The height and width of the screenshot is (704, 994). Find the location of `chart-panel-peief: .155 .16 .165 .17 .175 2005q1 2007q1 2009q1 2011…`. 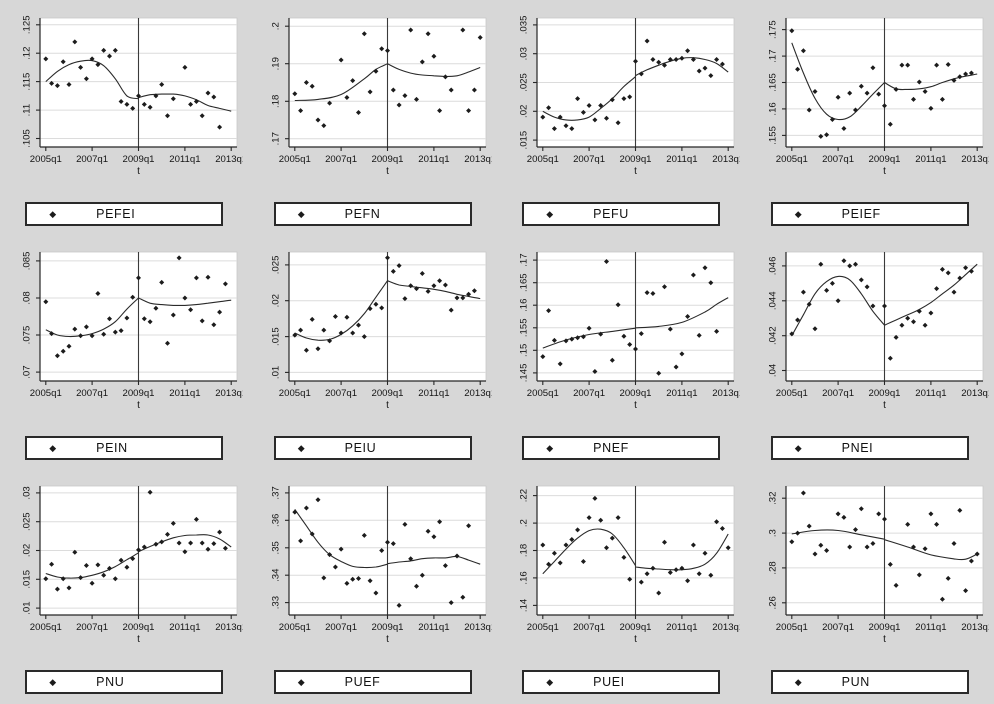

chart-panel-peief: .155 .16 .165 .17 .175 2005q1 2007q1 2009q1 2011… is located at coordinates (870, 119).